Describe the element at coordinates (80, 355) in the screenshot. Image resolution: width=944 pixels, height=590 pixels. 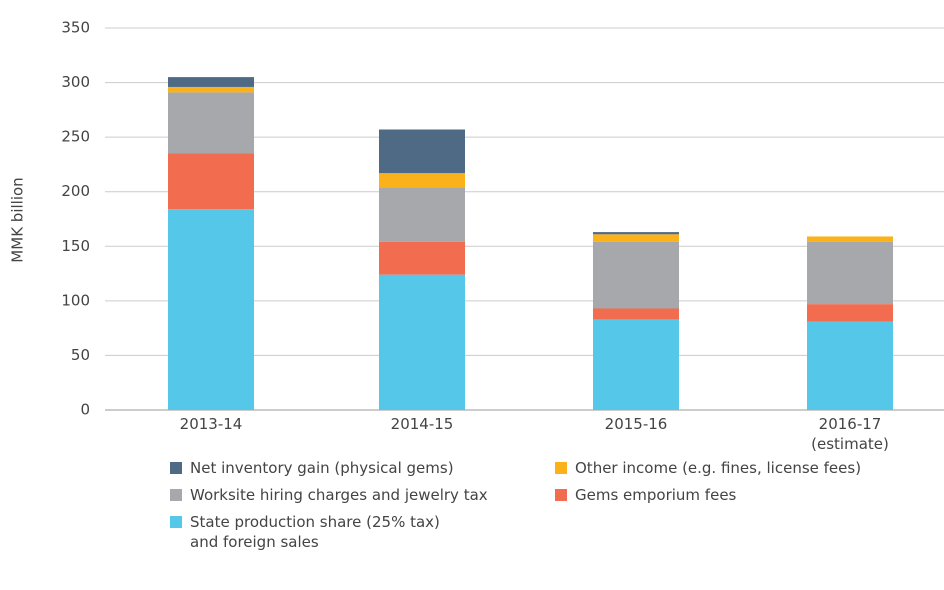
I see `y-tick-label: 50` at that location.